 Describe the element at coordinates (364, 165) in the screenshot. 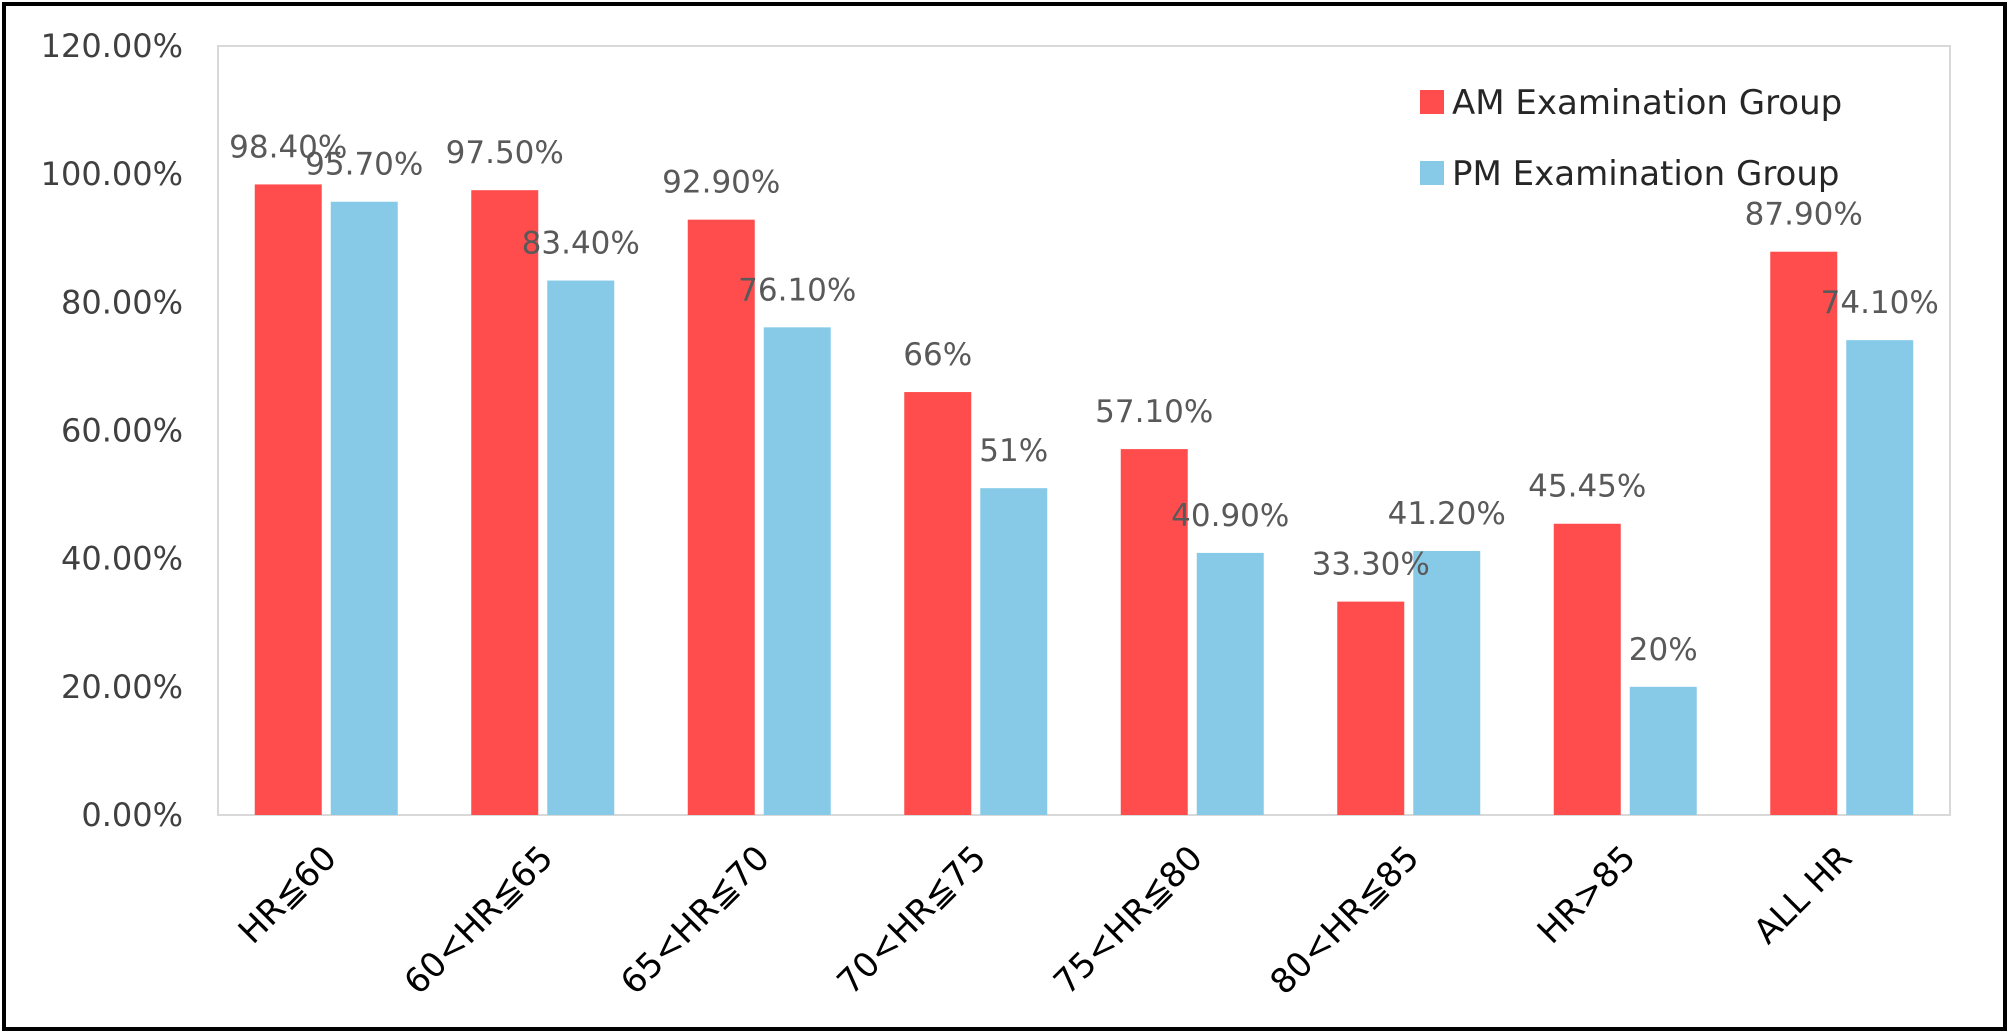

I see `data-label: 95.70%` at that location.